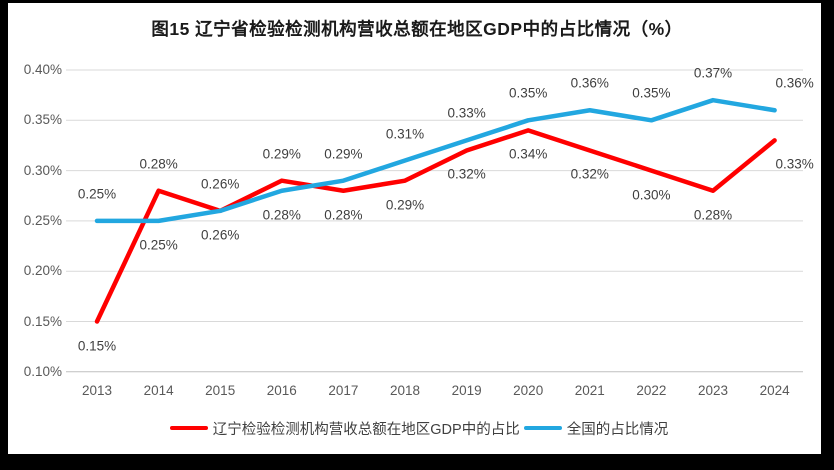  Describe the element at coordinates (405, 390) in the screenshot. I see `x-tick-label: 2018` at that location.